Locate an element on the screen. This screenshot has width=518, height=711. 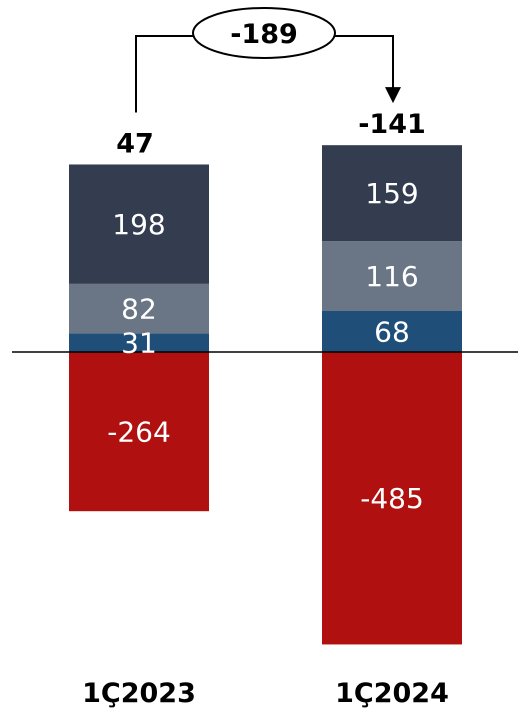
total-label: 47 is located at coordinates (135, 143).